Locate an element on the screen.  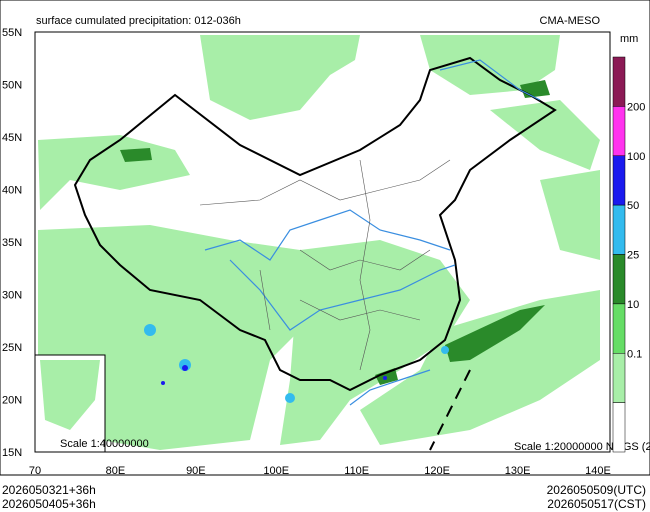
lat-label: 15N is located at coordinates (12, 453).